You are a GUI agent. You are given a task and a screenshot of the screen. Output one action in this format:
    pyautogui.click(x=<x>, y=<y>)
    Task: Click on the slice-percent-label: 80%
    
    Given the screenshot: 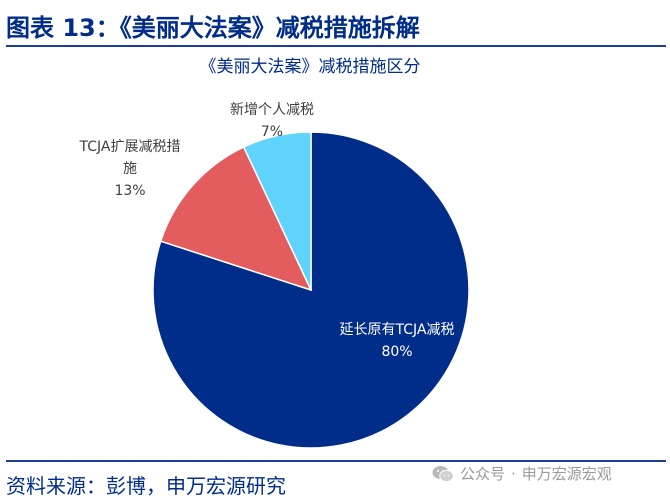 What is the action you would take?
    pyautogui.click(x=396, y=352)
    